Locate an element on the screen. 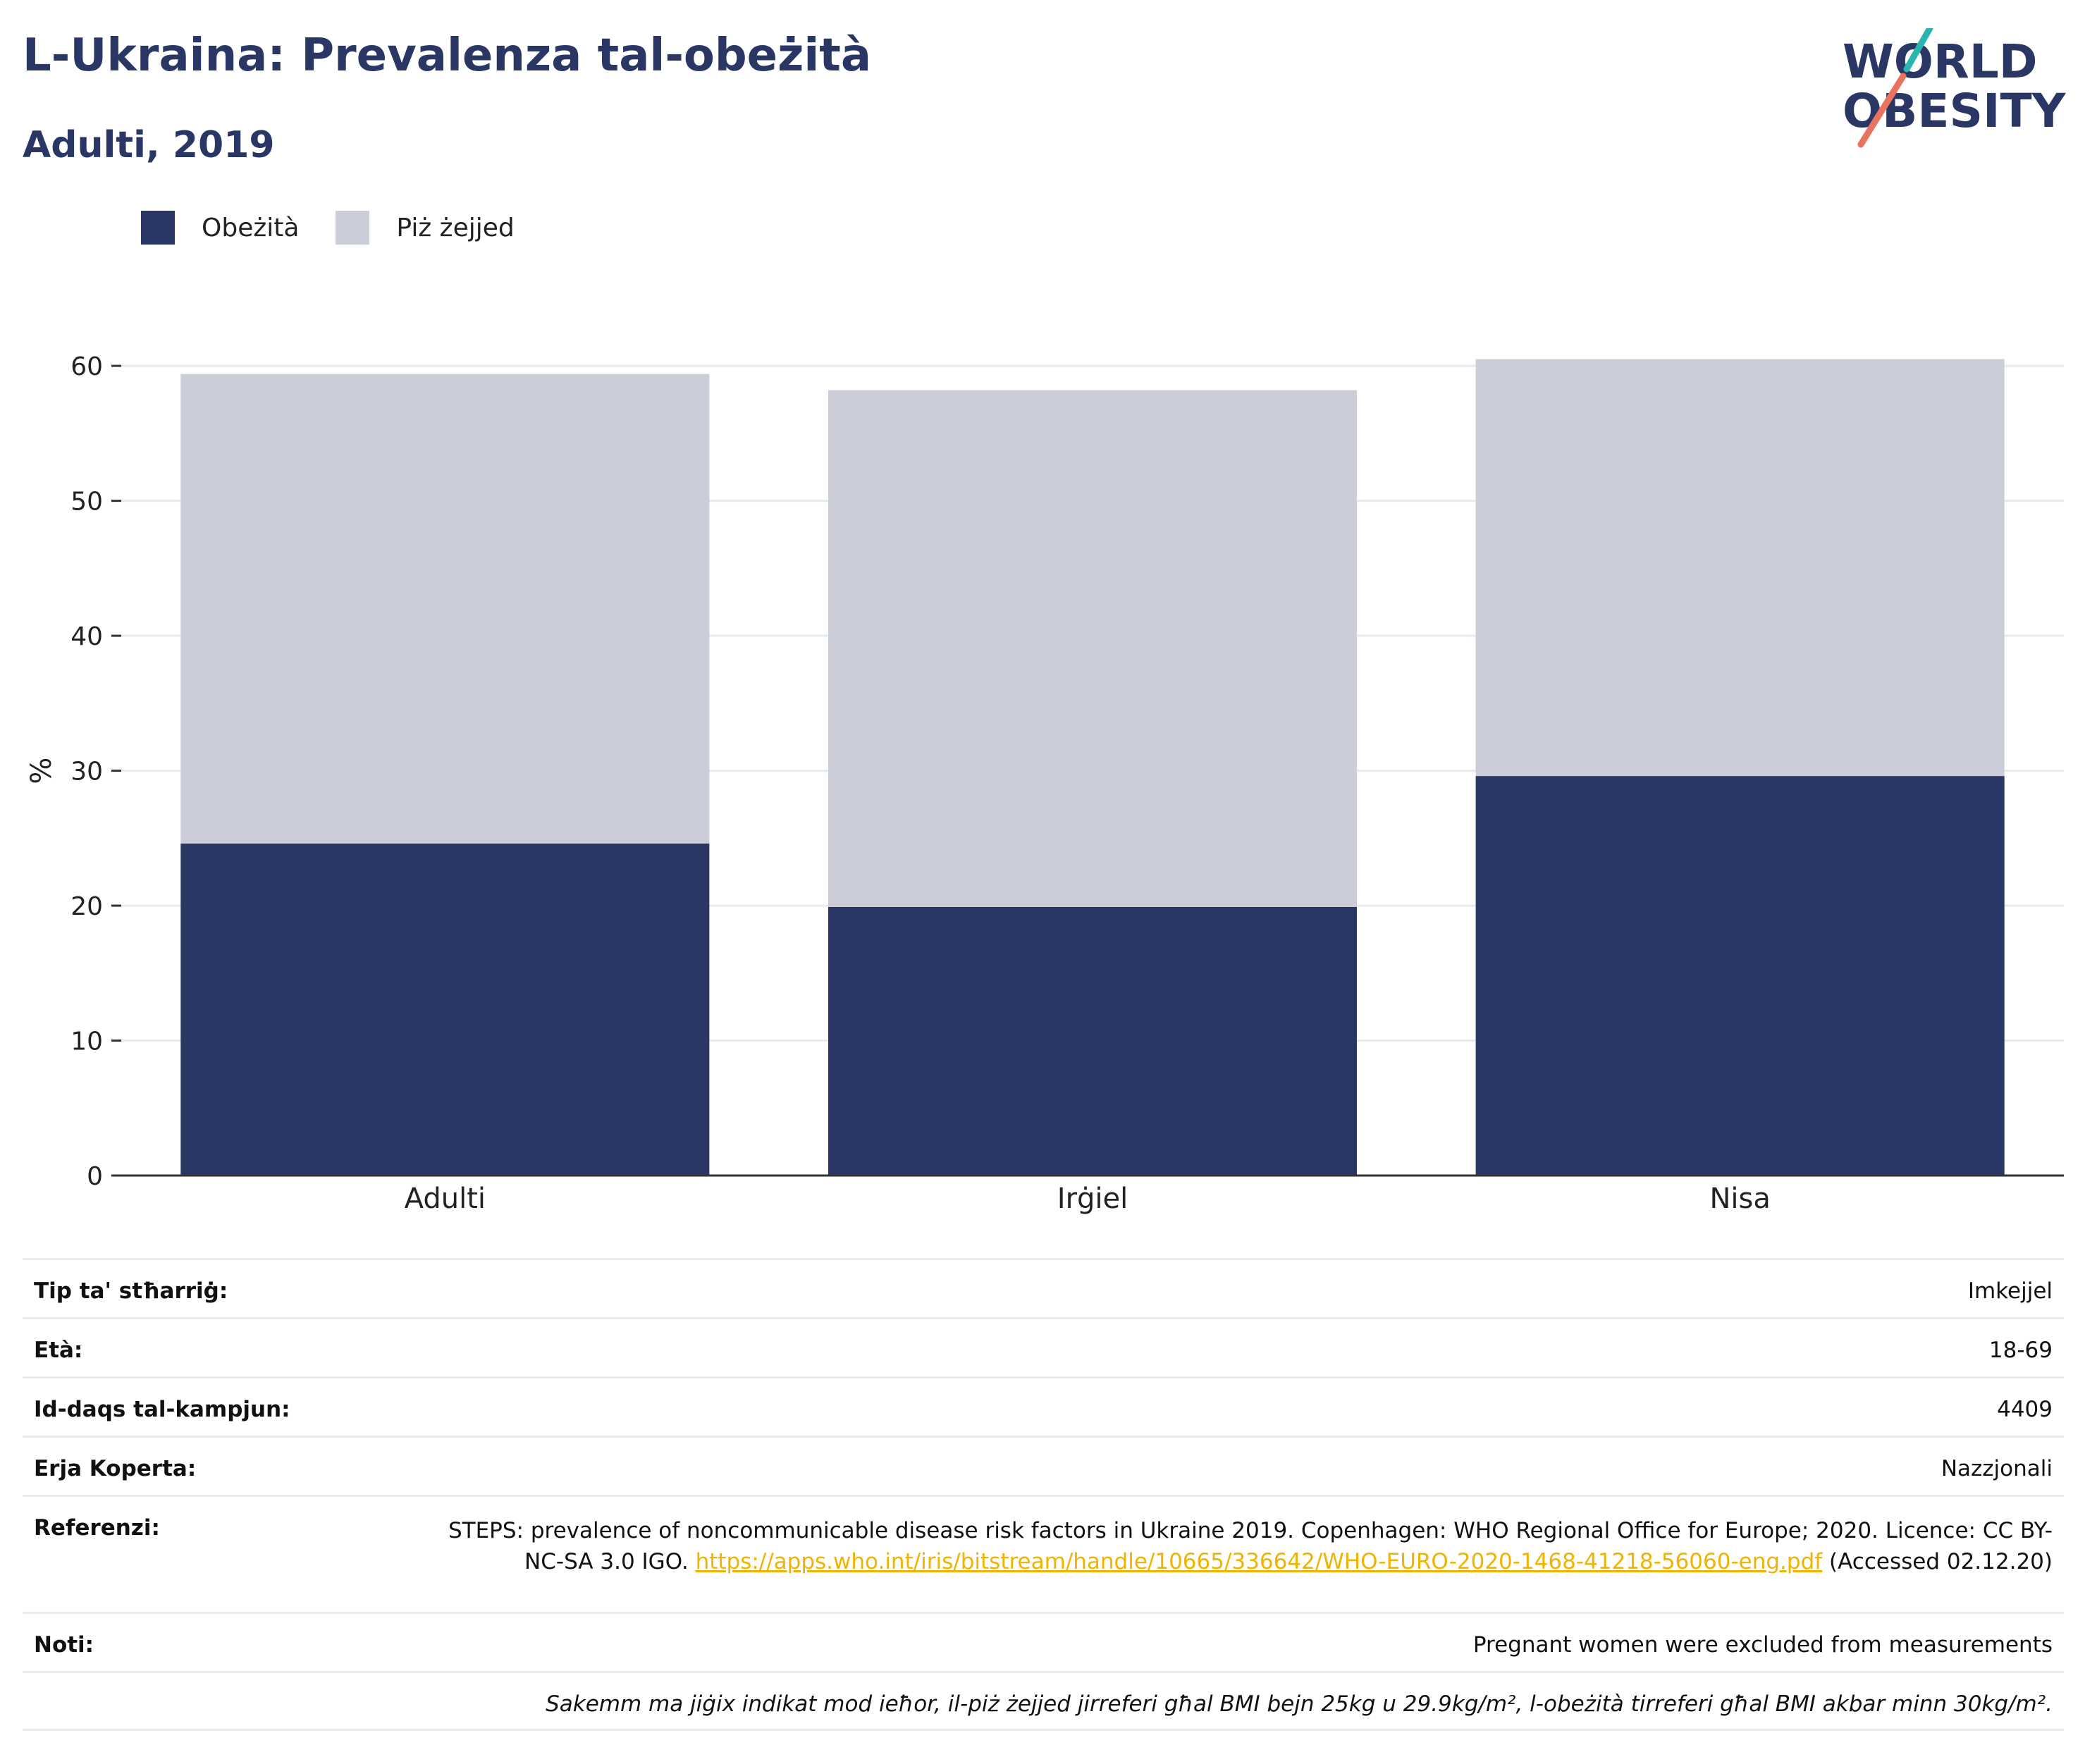  y-tick-label: 60 is located at coordinates (86, 366).